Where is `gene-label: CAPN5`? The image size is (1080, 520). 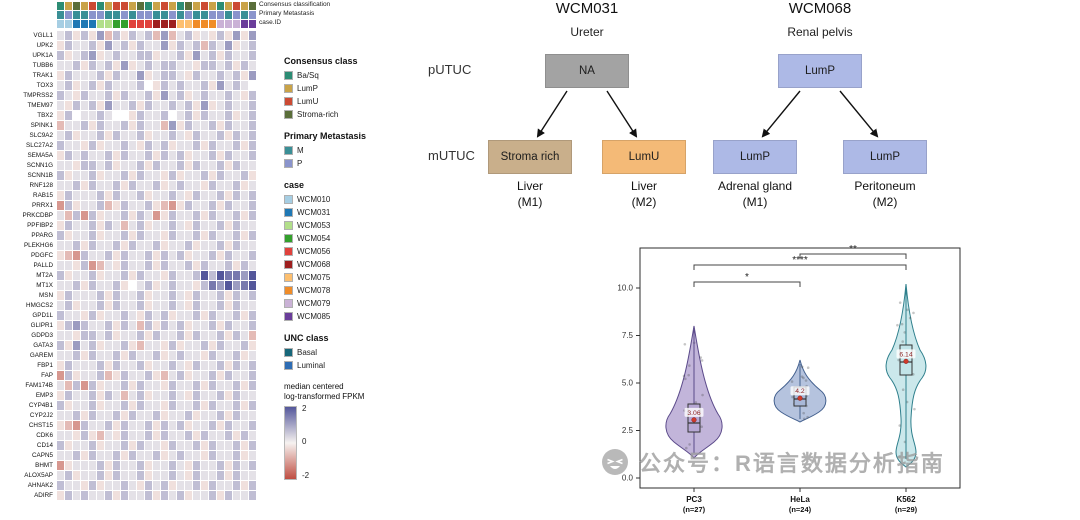
gene-label: CAPN5 is located at coordinates (42, 455).